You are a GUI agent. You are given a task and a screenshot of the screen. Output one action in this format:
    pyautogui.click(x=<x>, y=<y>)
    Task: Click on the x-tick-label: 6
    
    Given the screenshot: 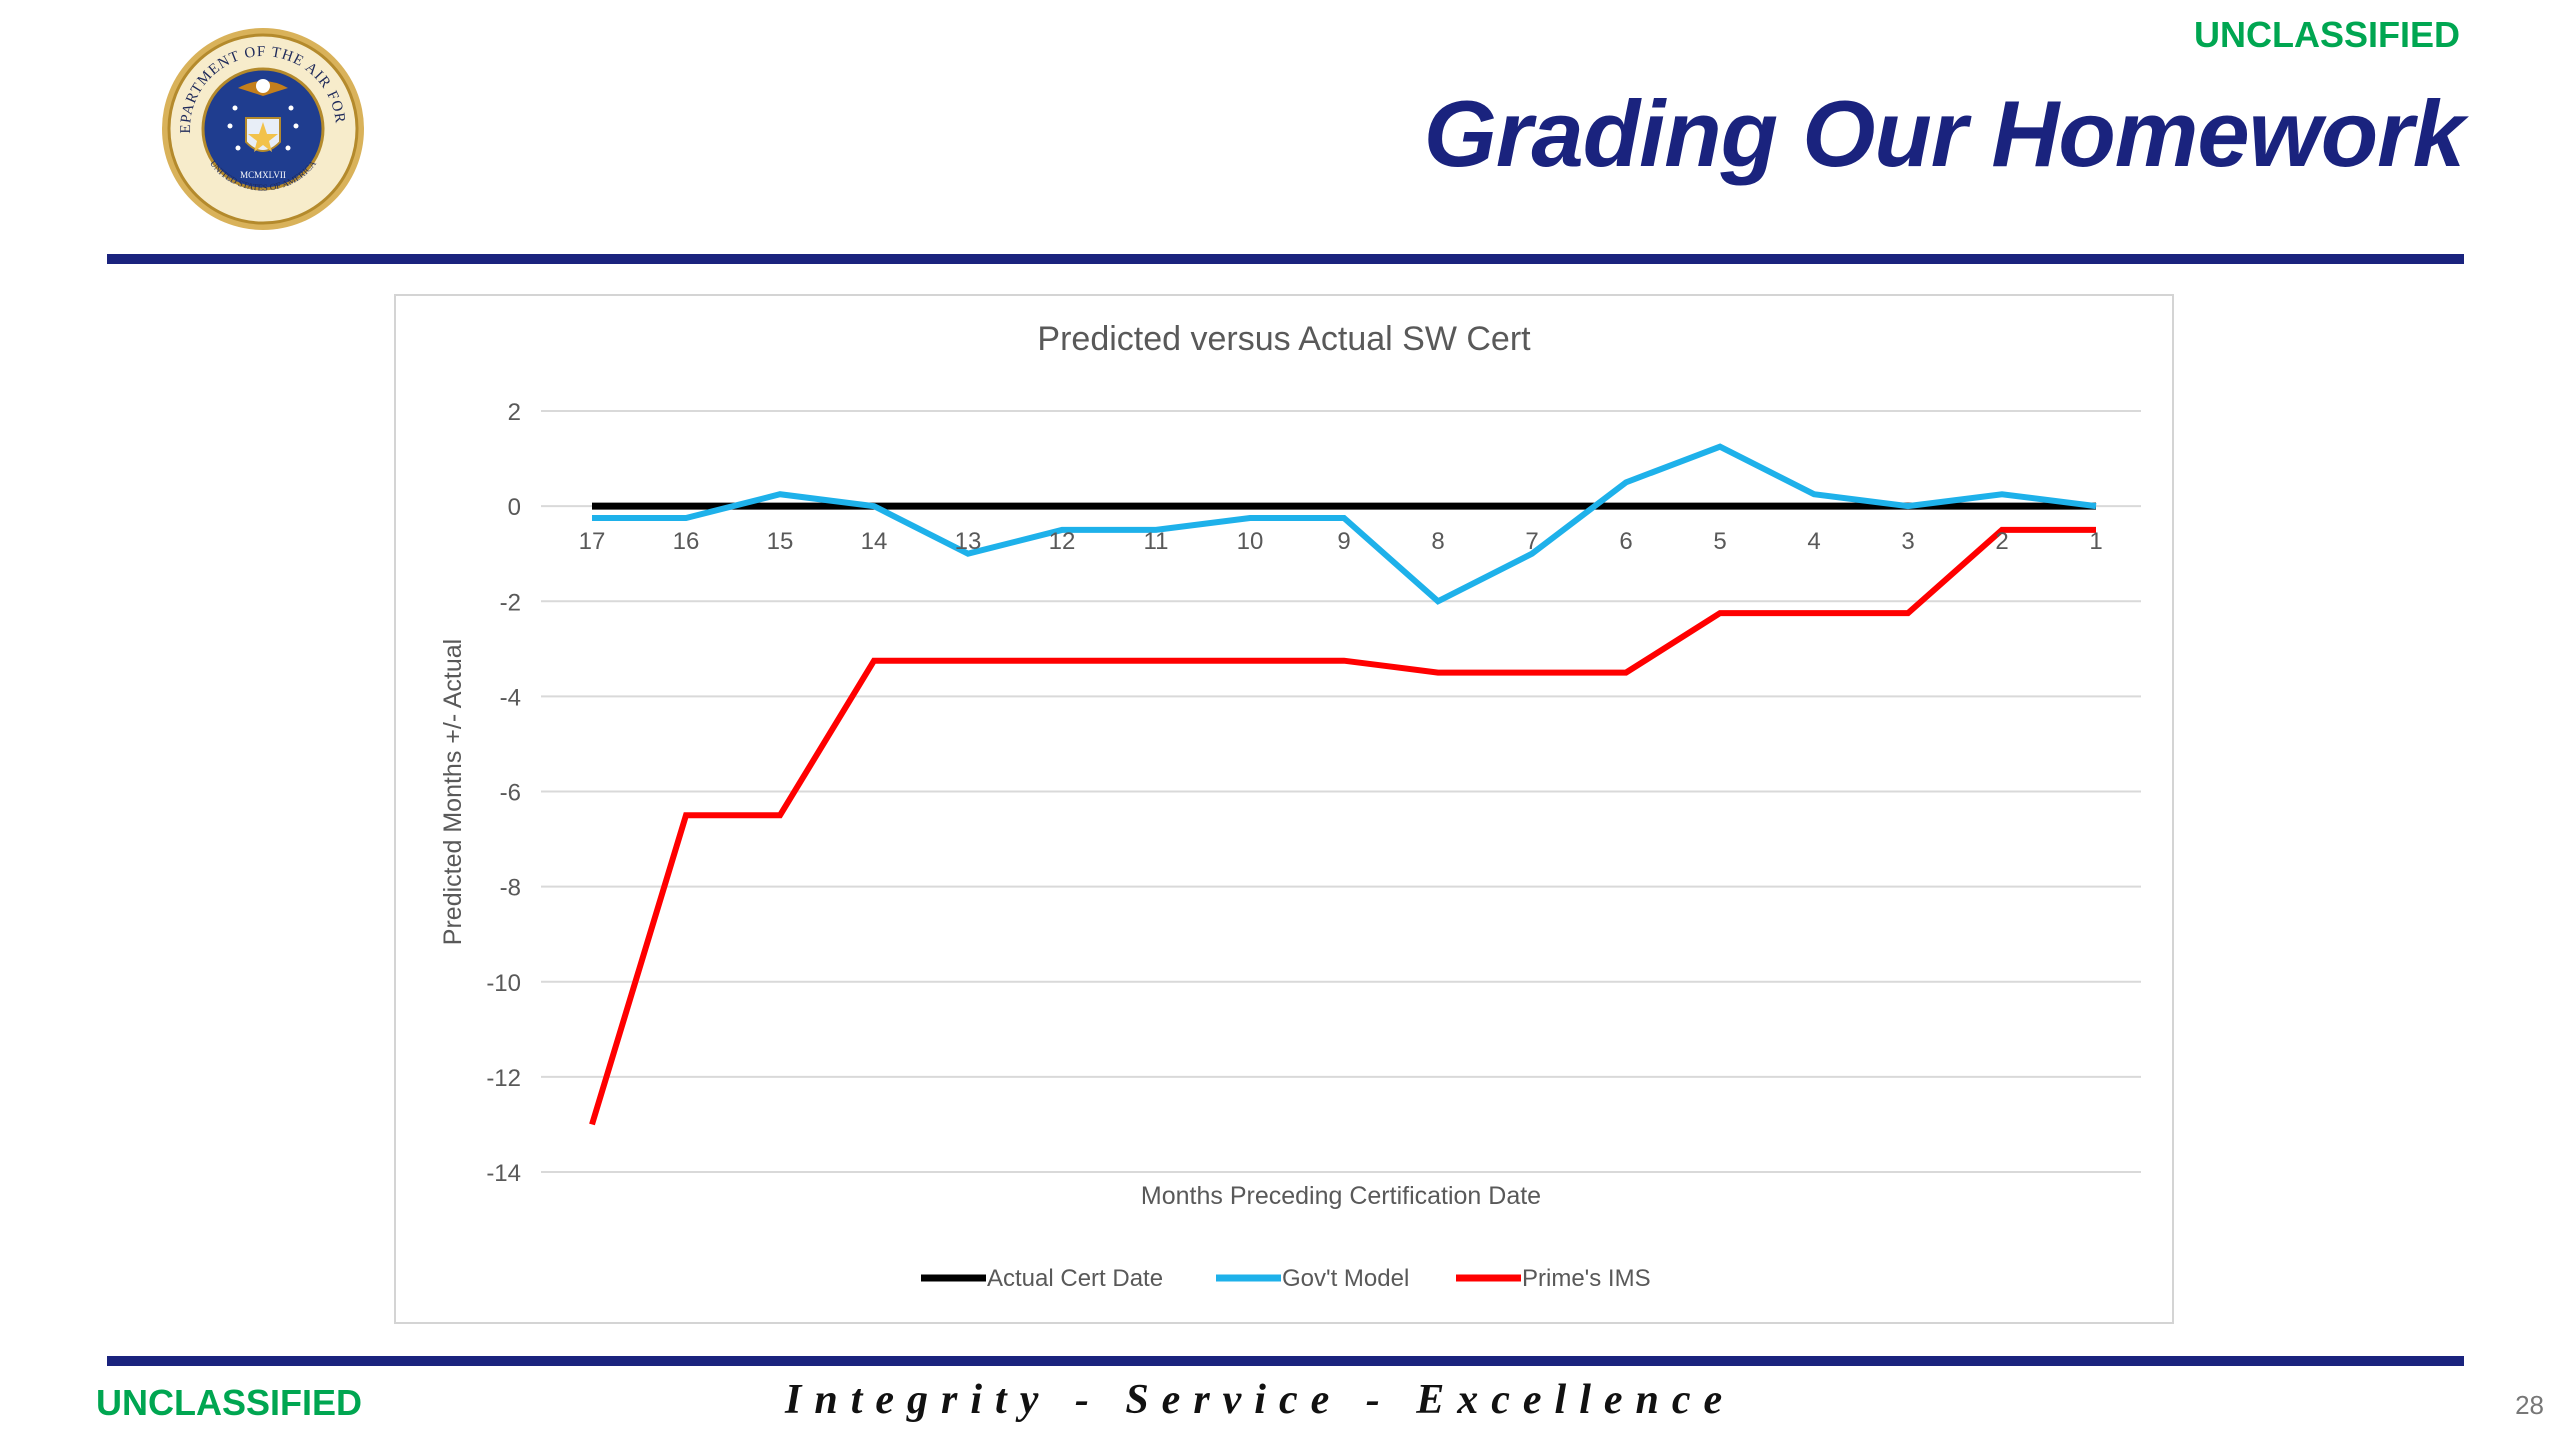 What is the action you would take?
    pyautogui.click(x=1625, y=541)
    